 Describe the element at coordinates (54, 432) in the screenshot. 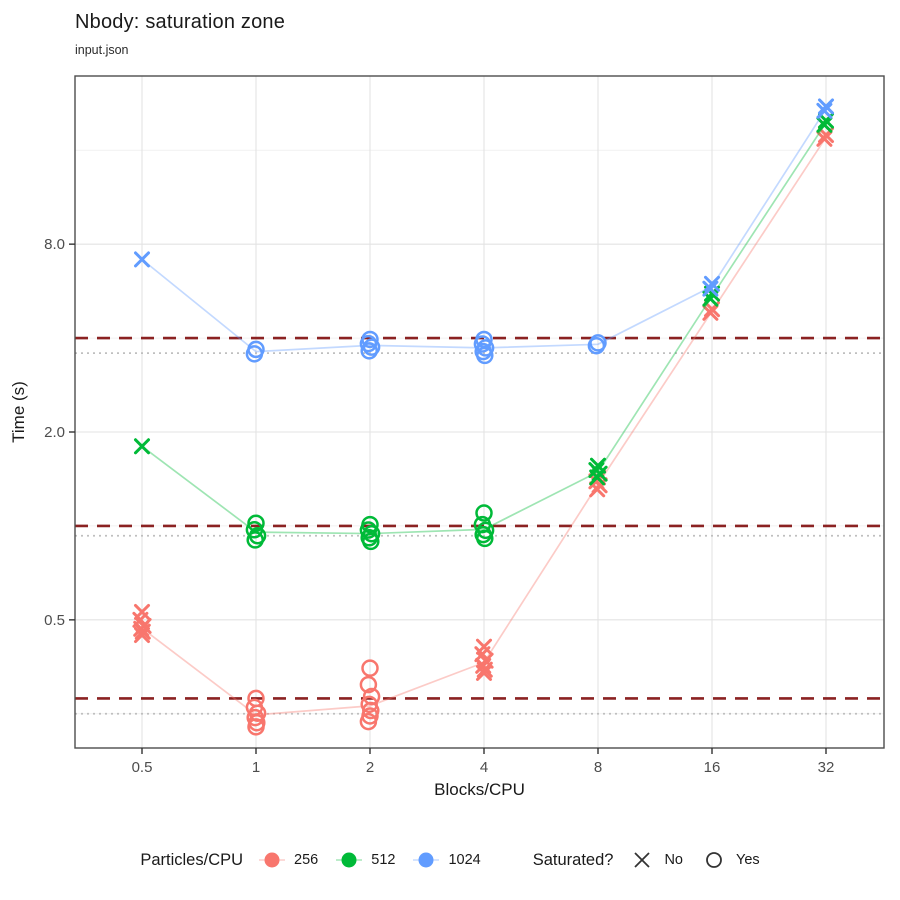

I see `svg-text: 2.0` at that location.